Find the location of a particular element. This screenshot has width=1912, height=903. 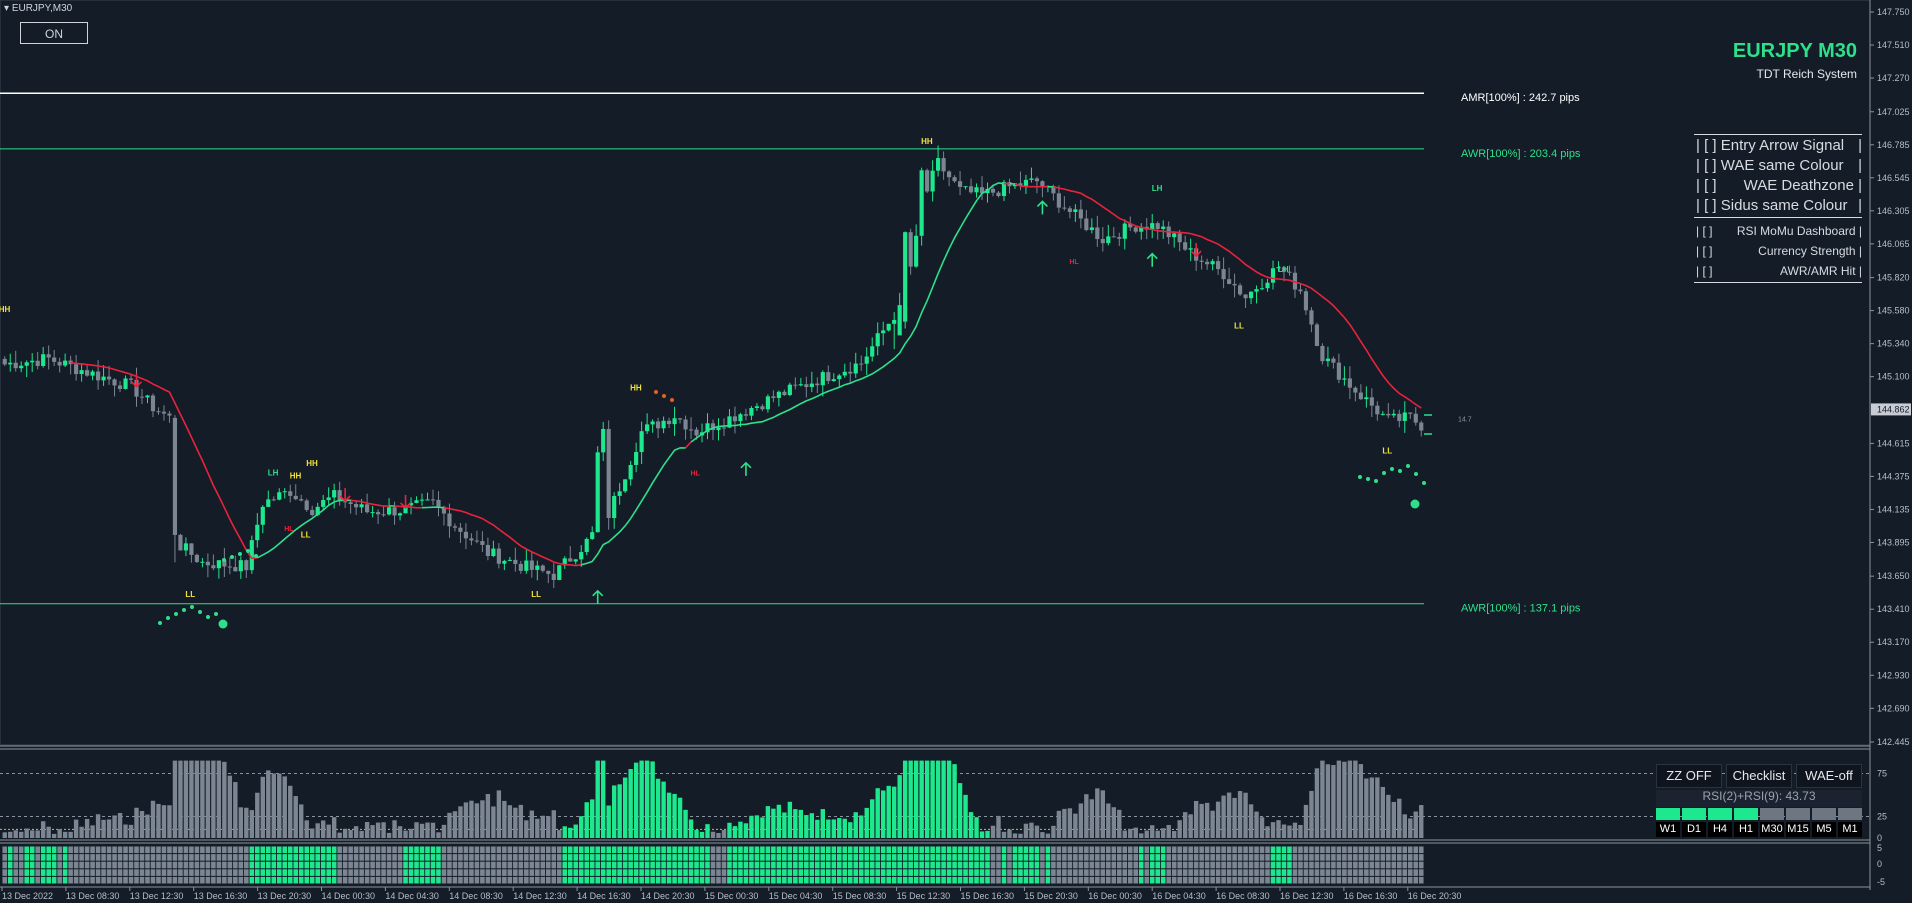

timeframe-d1: D1 is located at coordinates (1694, 829).